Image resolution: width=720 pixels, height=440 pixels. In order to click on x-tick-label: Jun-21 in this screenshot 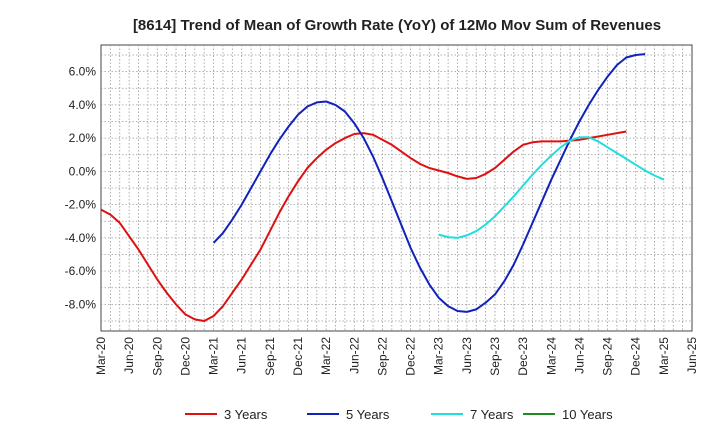, I will do `click(242, 355)`.